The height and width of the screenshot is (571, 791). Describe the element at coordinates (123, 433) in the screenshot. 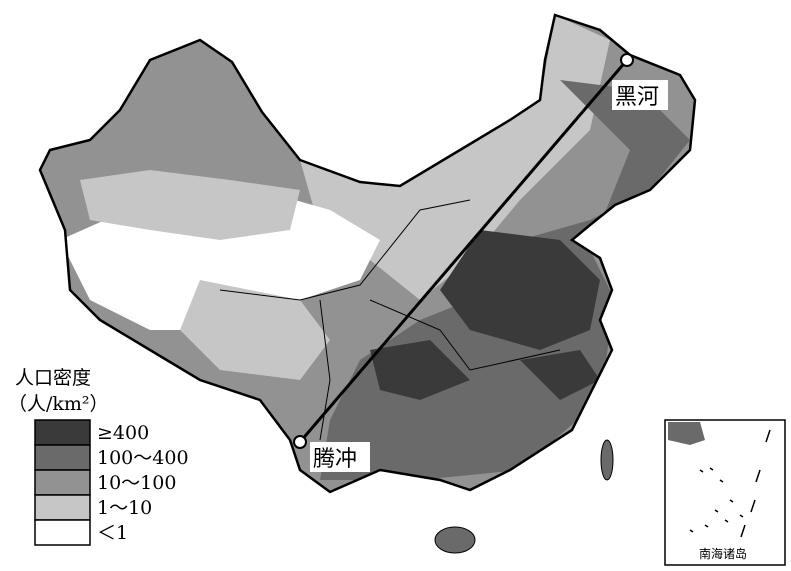

I see `legend-label: ≥400` at that location.